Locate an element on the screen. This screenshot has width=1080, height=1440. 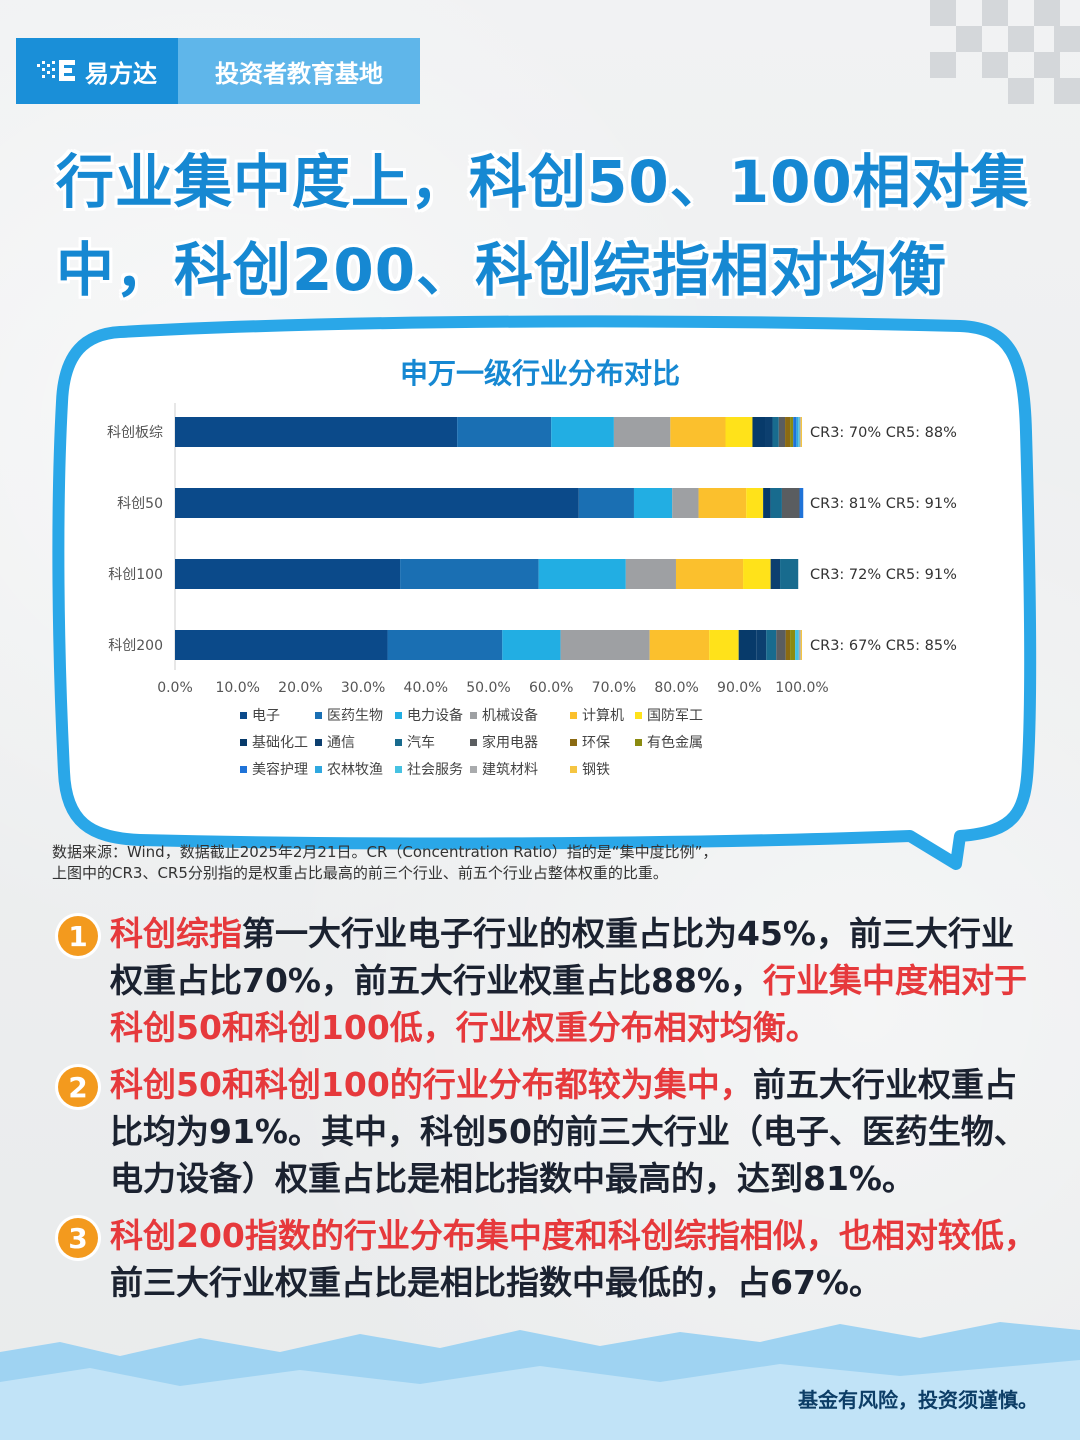
body-text: 前三大行业权重占比是相比指数中最低的，占67%。 is located at coordinates (496, 1282).